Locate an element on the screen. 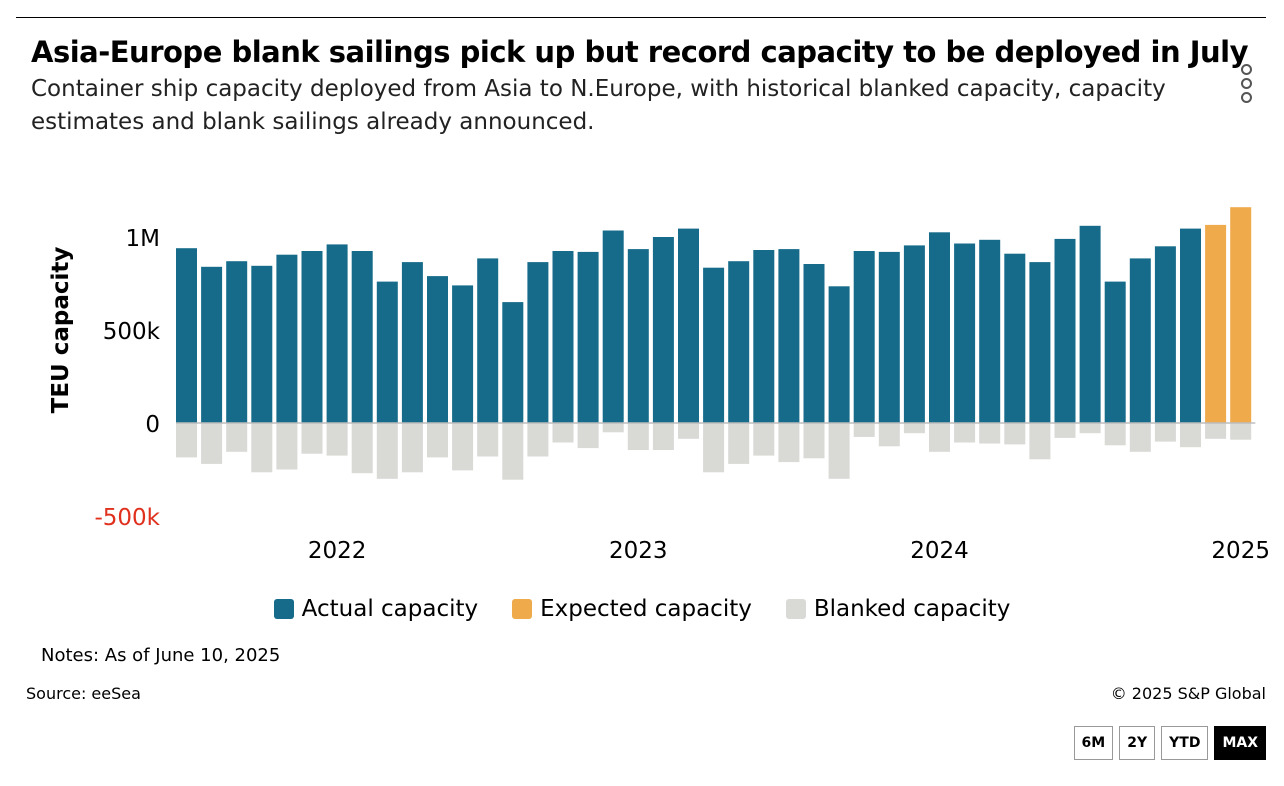 The height and width of the screenshot is (786, 1284). source: Source: eeSea is located at coordinates (83, 693).